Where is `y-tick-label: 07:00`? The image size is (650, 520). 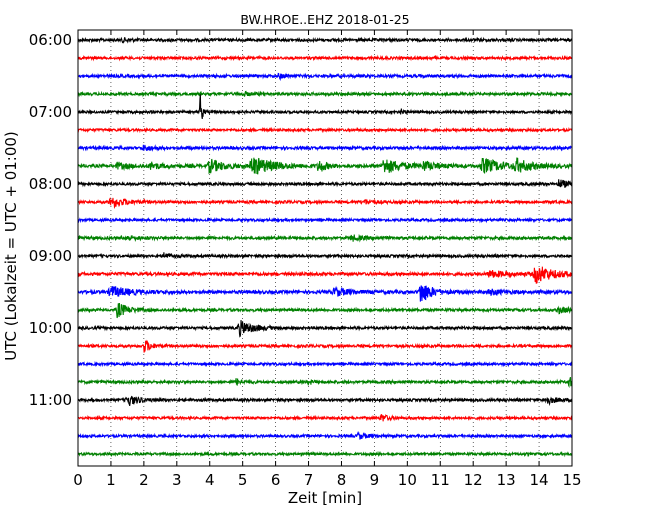
y-tick-label: 07:00 is located at coordinates (50, 112).